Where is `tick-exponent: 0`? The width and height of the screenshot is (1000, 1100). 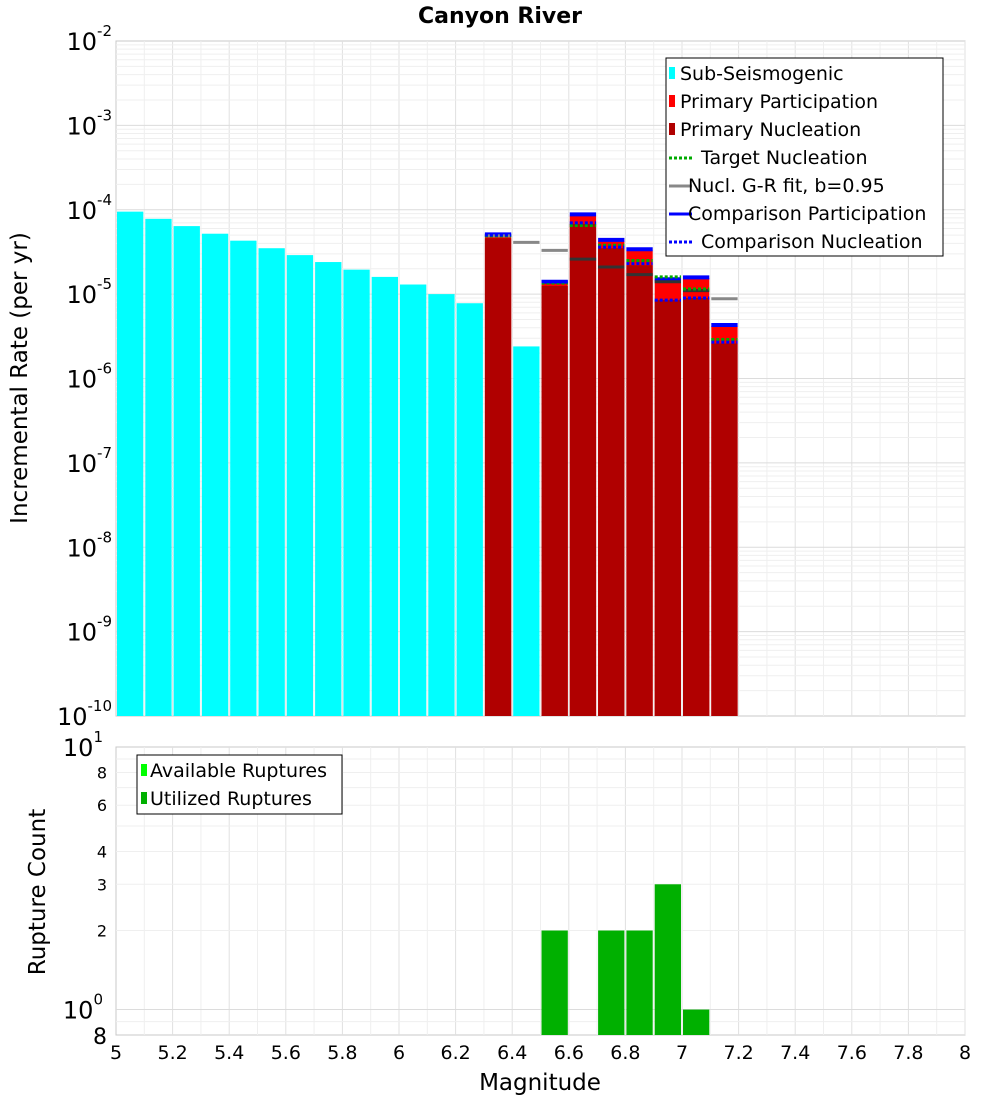
tick-exponent: 0 is located at coordinates (98, 1000).